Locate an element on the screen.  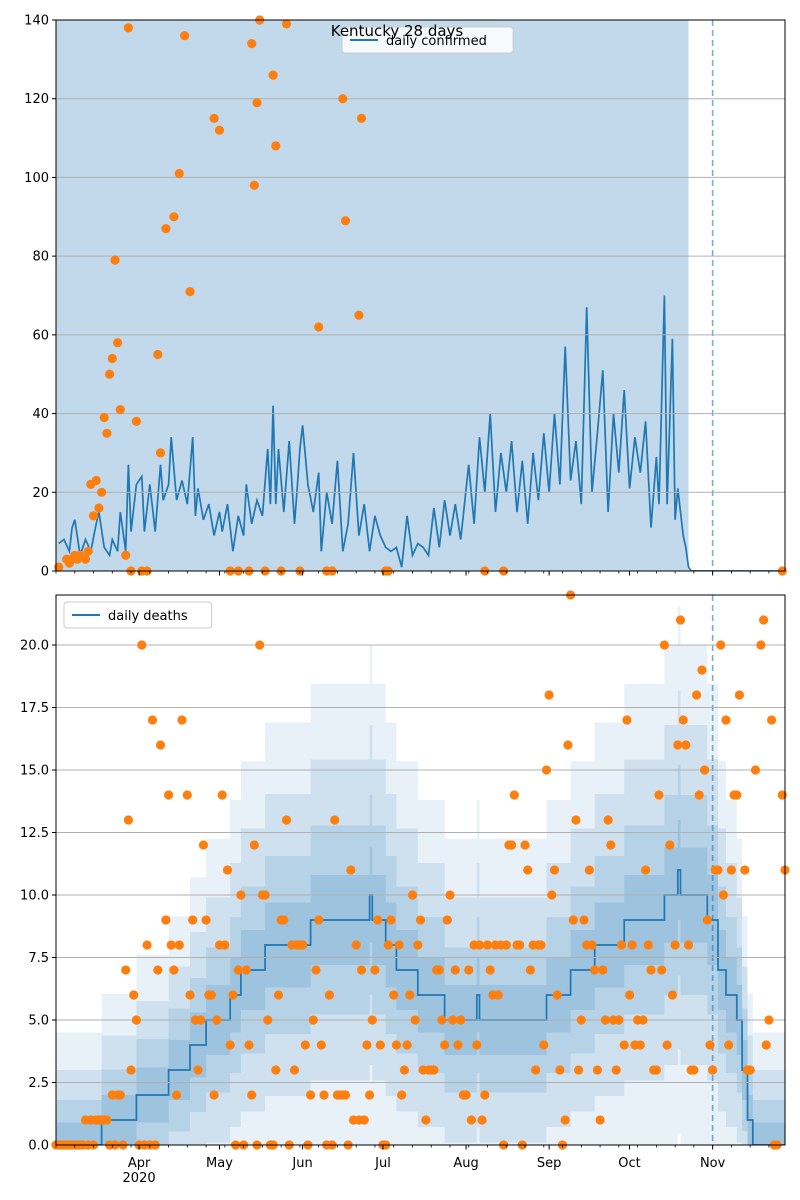
y-tick-label: 140 is located at coordinates (36, 21).